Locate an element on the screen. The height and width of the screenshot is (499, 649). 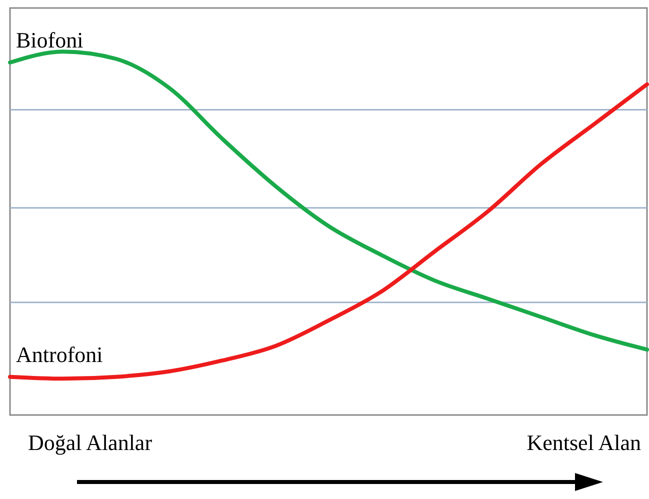
text: Kentsel Alan is located at coordinates (583, 443).